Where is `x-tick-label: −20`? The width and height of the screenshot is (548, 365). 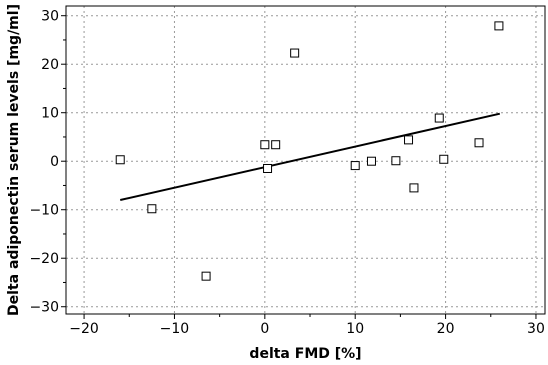 x-tick-label: −20 is located at coordinates (84, 329).